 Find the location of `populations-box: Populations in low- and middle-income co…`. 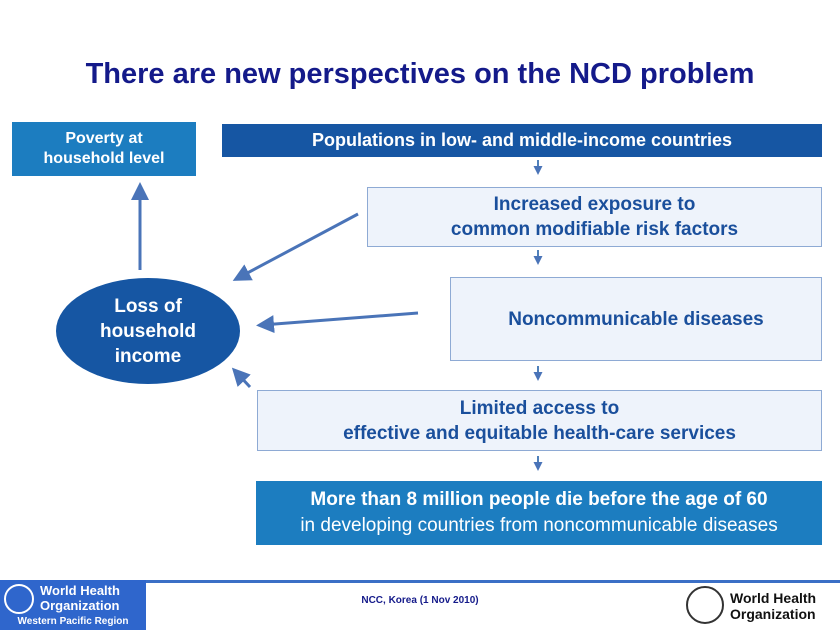

populations-box: Populations in low- and middle-income co… is located at coordinates (522, 140).